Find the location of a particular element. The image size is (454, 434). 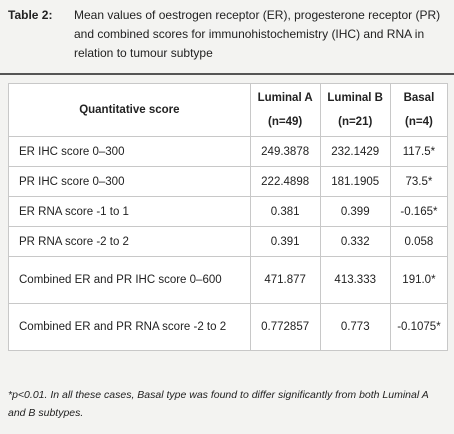

table-row: PR RNA score -2 to 2 0.391 0.332 0.058 is located at coordinates (228, 241).